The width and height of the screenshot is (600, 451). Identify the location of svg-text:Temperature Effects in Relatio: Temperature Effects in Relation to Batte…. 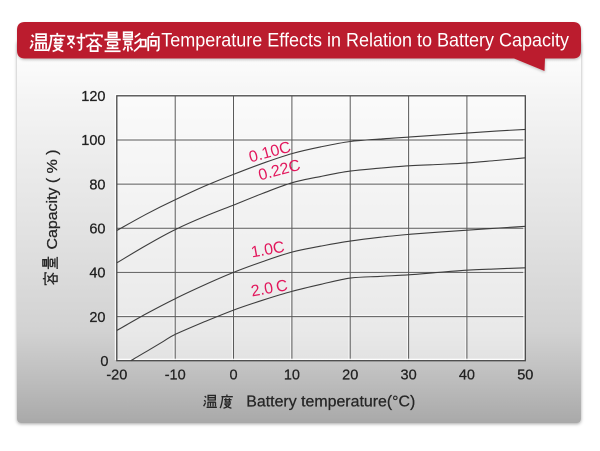
(365, 41).